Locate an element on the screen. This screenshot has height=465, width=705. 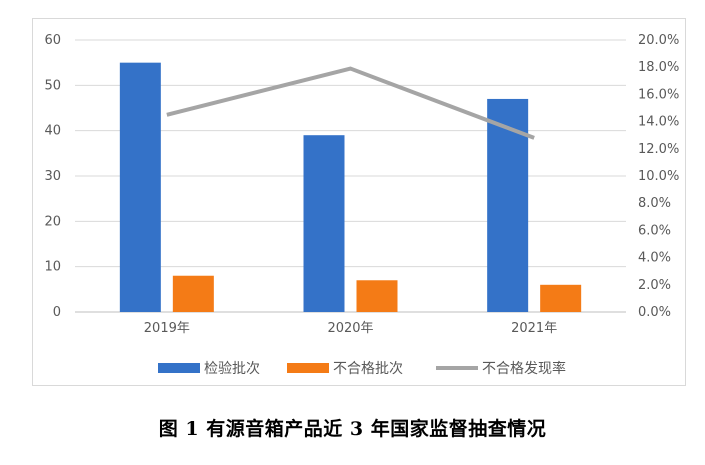
y-left-tick-label: 60 is located at coordinates (52, 40).